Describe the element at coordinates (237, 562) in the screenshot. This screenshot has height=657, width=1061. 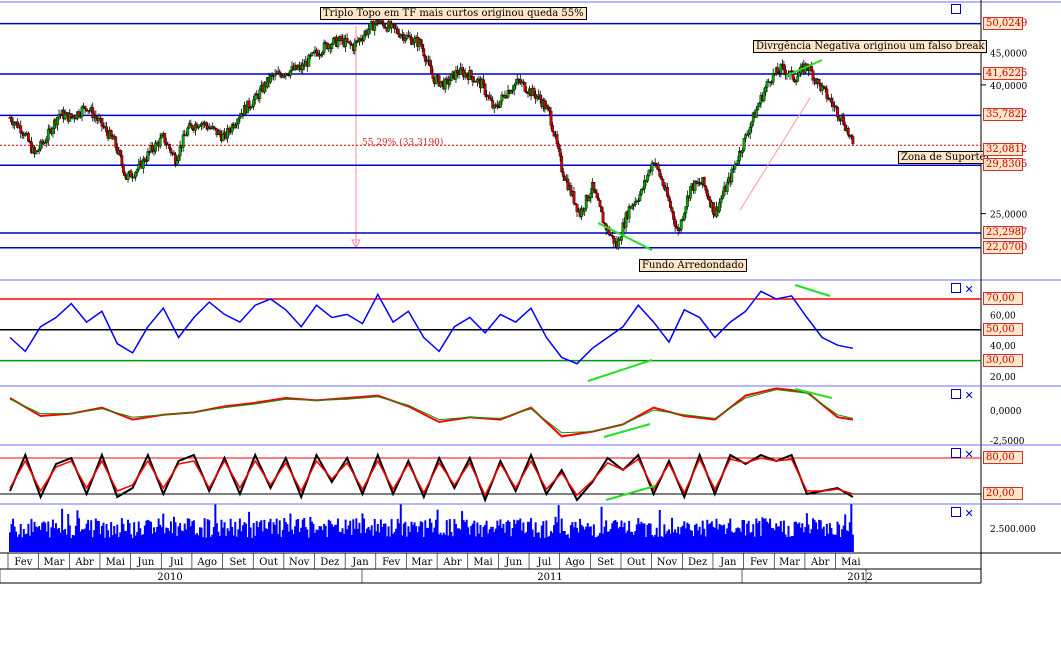
I see `month-label: Set` at that location.